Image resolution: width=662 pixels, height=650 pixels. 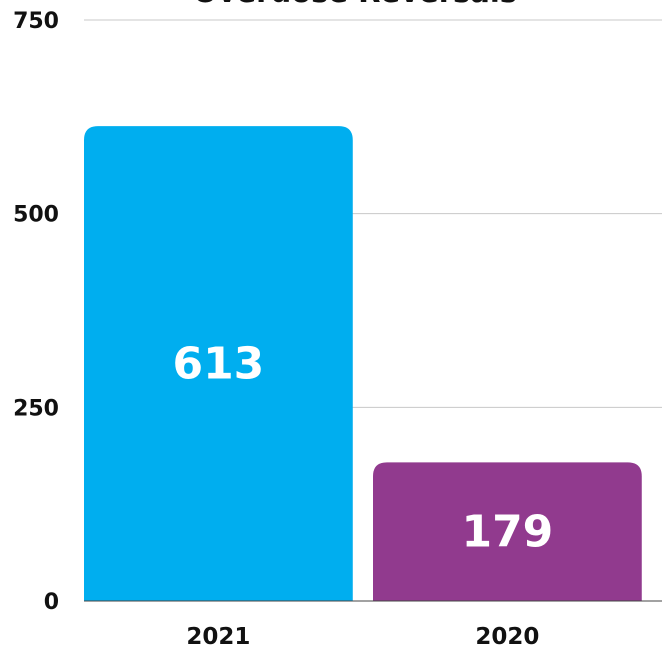 What do you see at coordinates (36, 312) in the screenshot?
I see `y-axis-ticks: 0 250 500 750` at bounding box center [36, 312].